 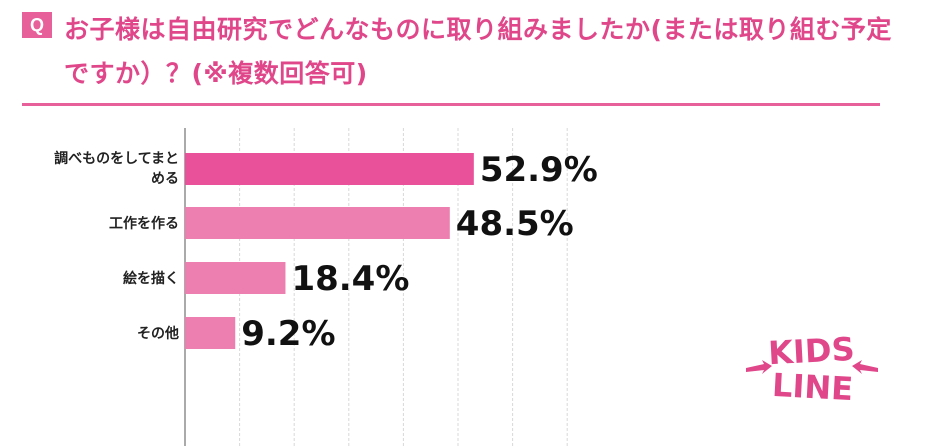 I want to click on category-label: その他, so click(x=158, y=333).